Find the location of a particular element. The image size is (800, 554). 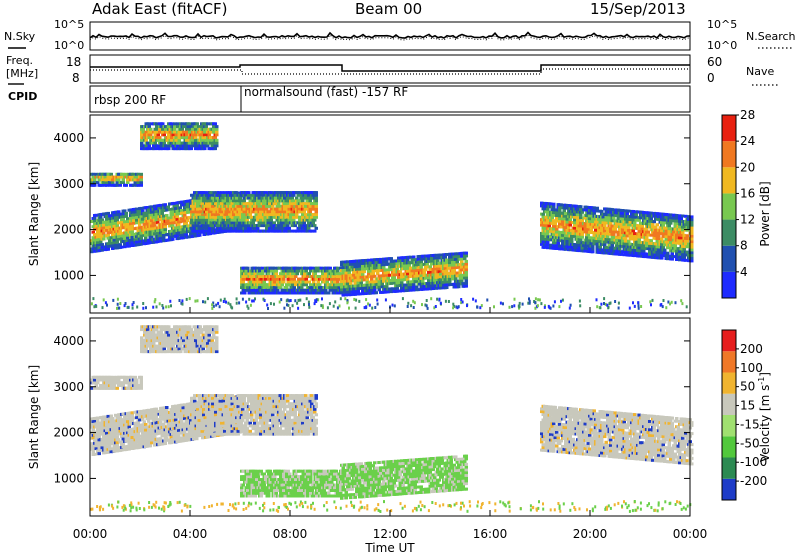

freq-label: Freq. is located at coordinates (19, 60).